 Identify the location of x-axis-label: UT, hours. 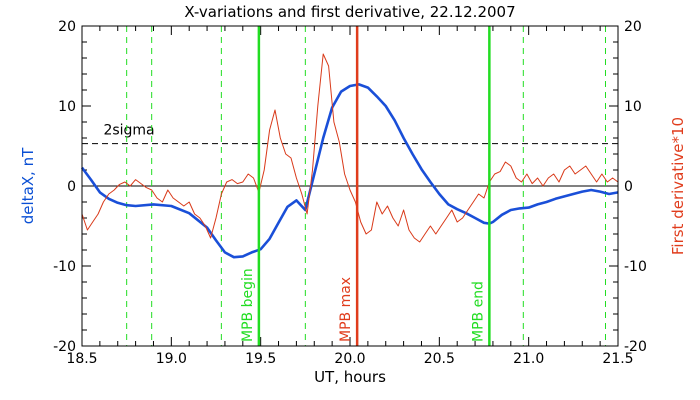
(350, 377).